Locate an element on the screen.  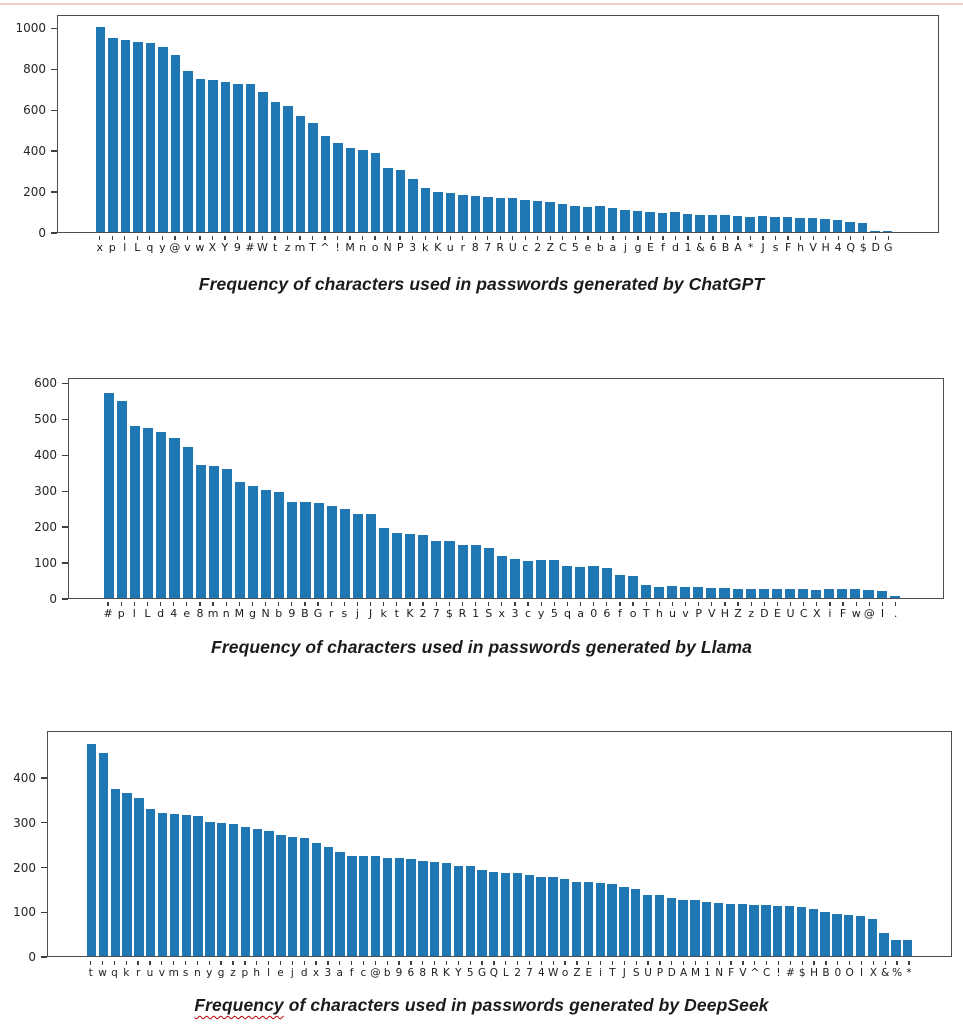
x-tick-chatgpt: 9 is located at coordinates (238, 248).